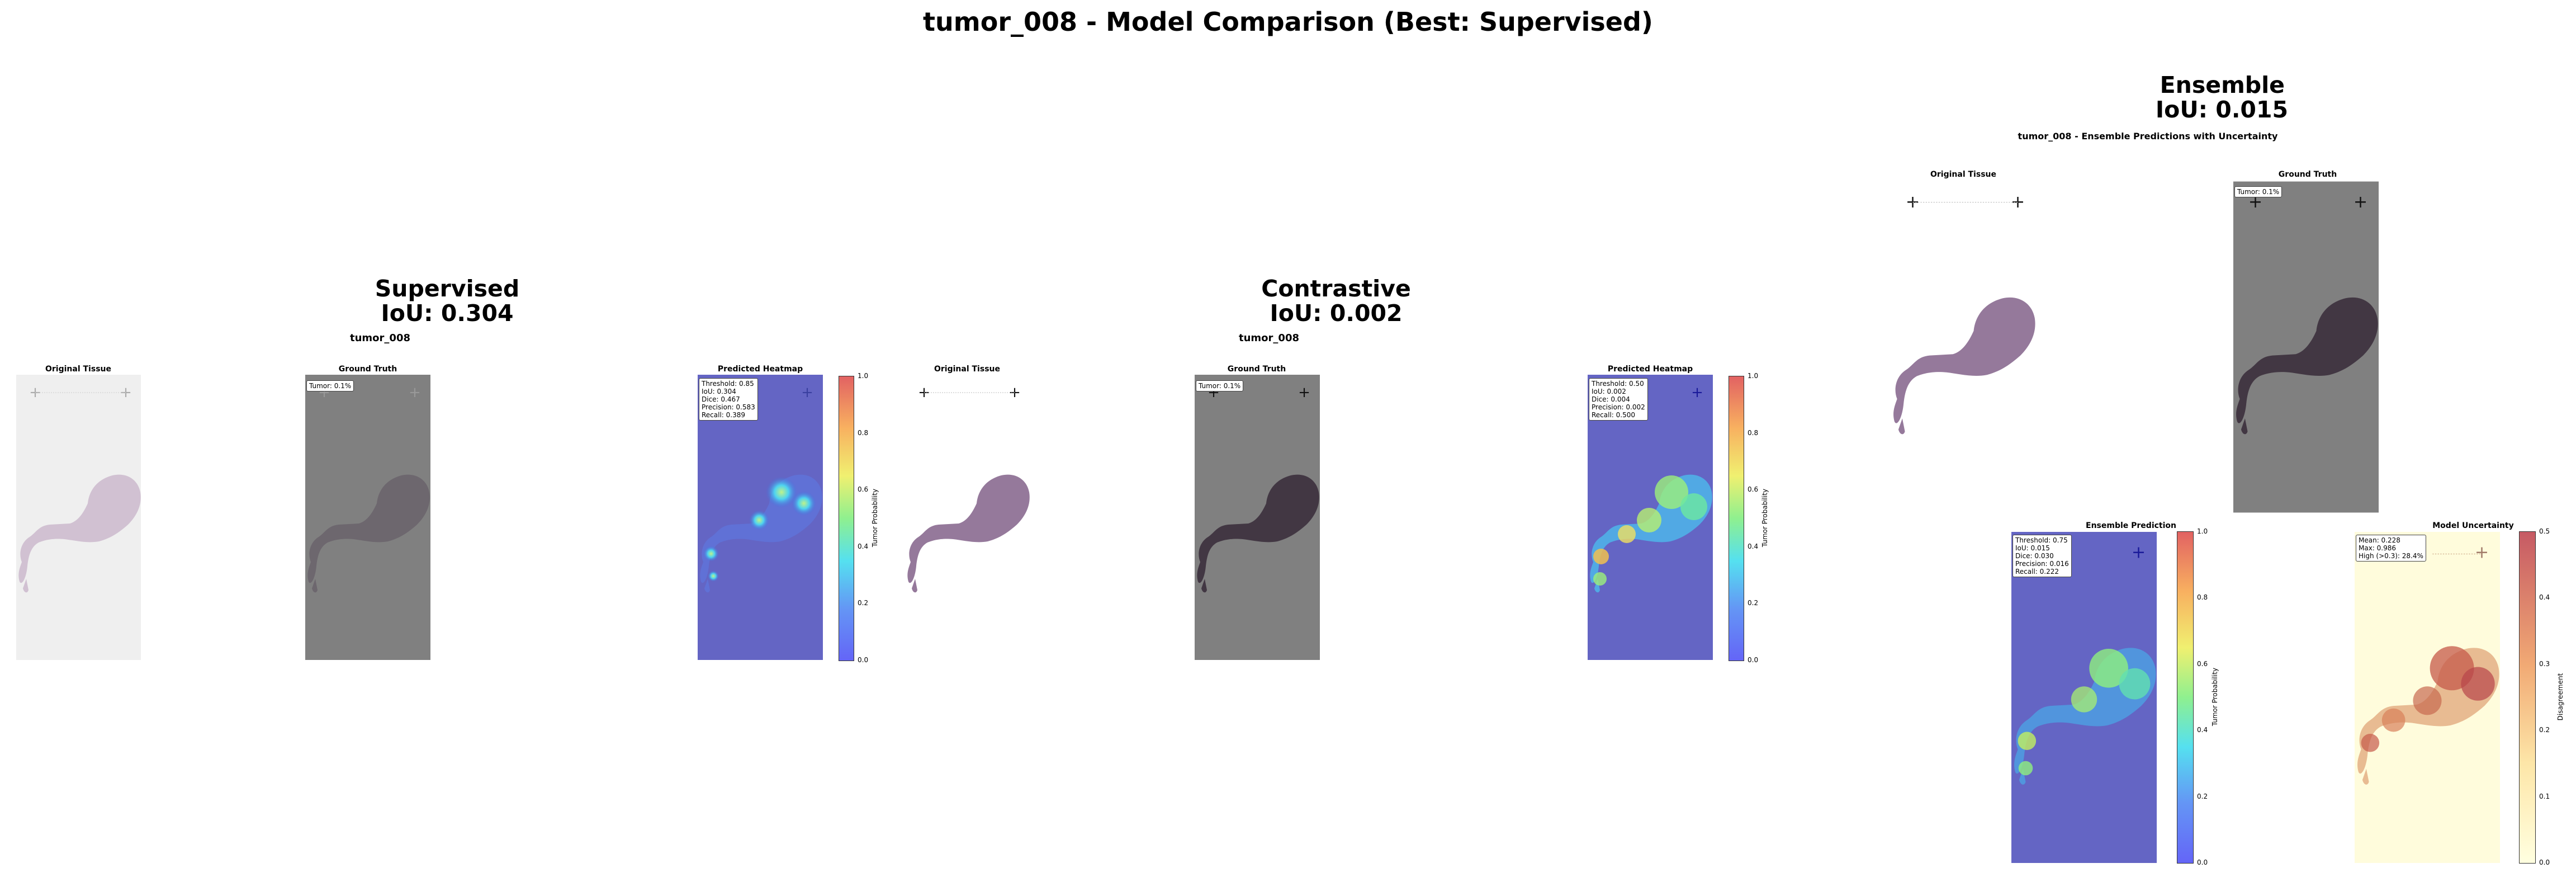 The image size is (2576, 882). Describe the element at coordinates (1650, 369) in the screenshot. I see `contrastive-heatmap-title: Predicted Heatmap` at that location.